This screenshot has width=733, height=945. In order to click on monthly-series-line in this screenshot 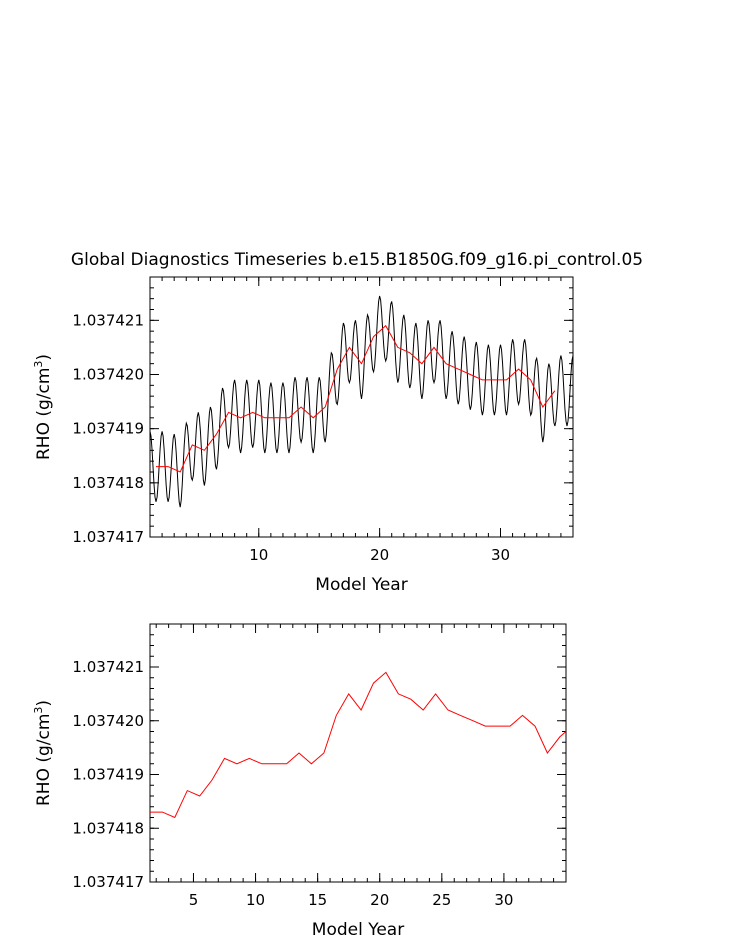, I will do `click(361, 401)`.